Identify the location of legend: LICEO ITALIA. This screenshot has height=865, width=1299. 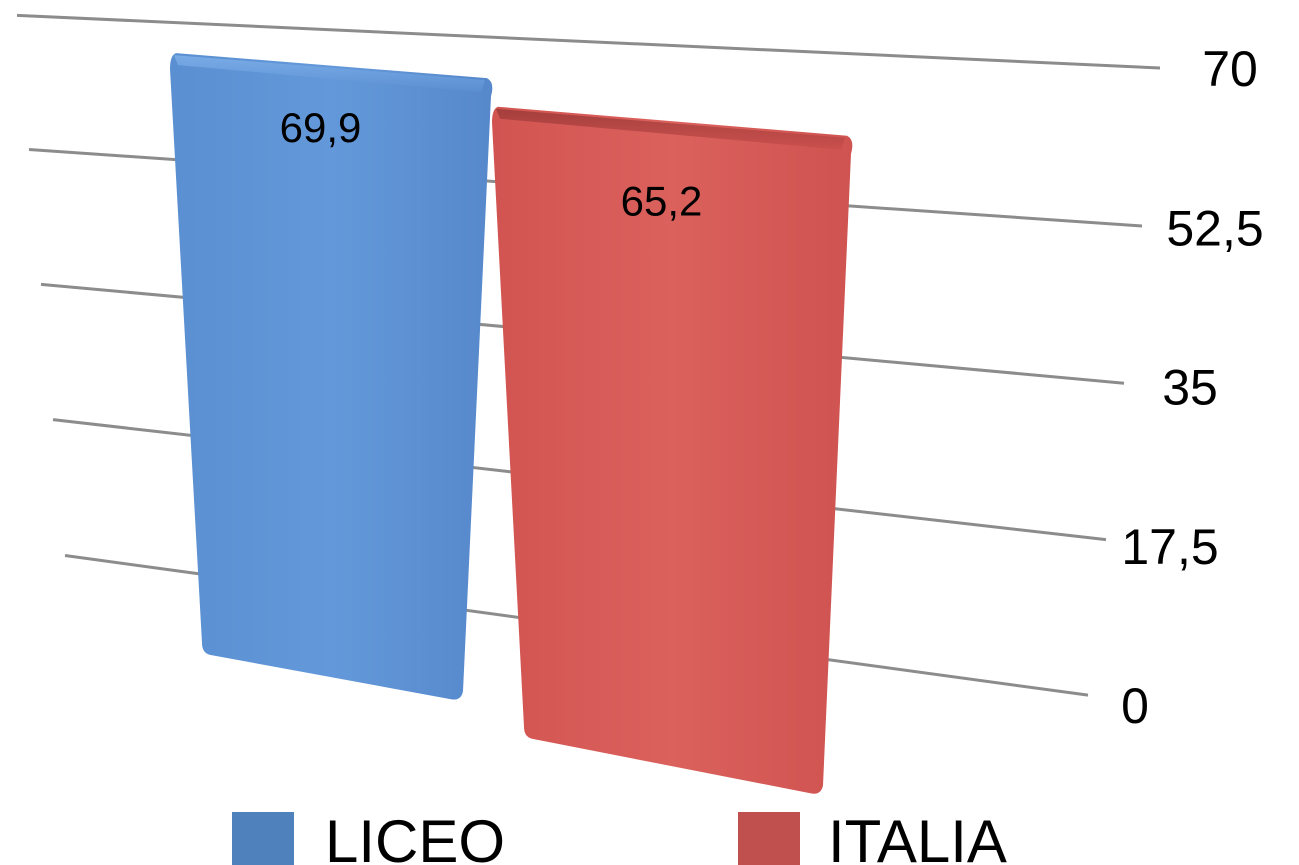
(619, 836).